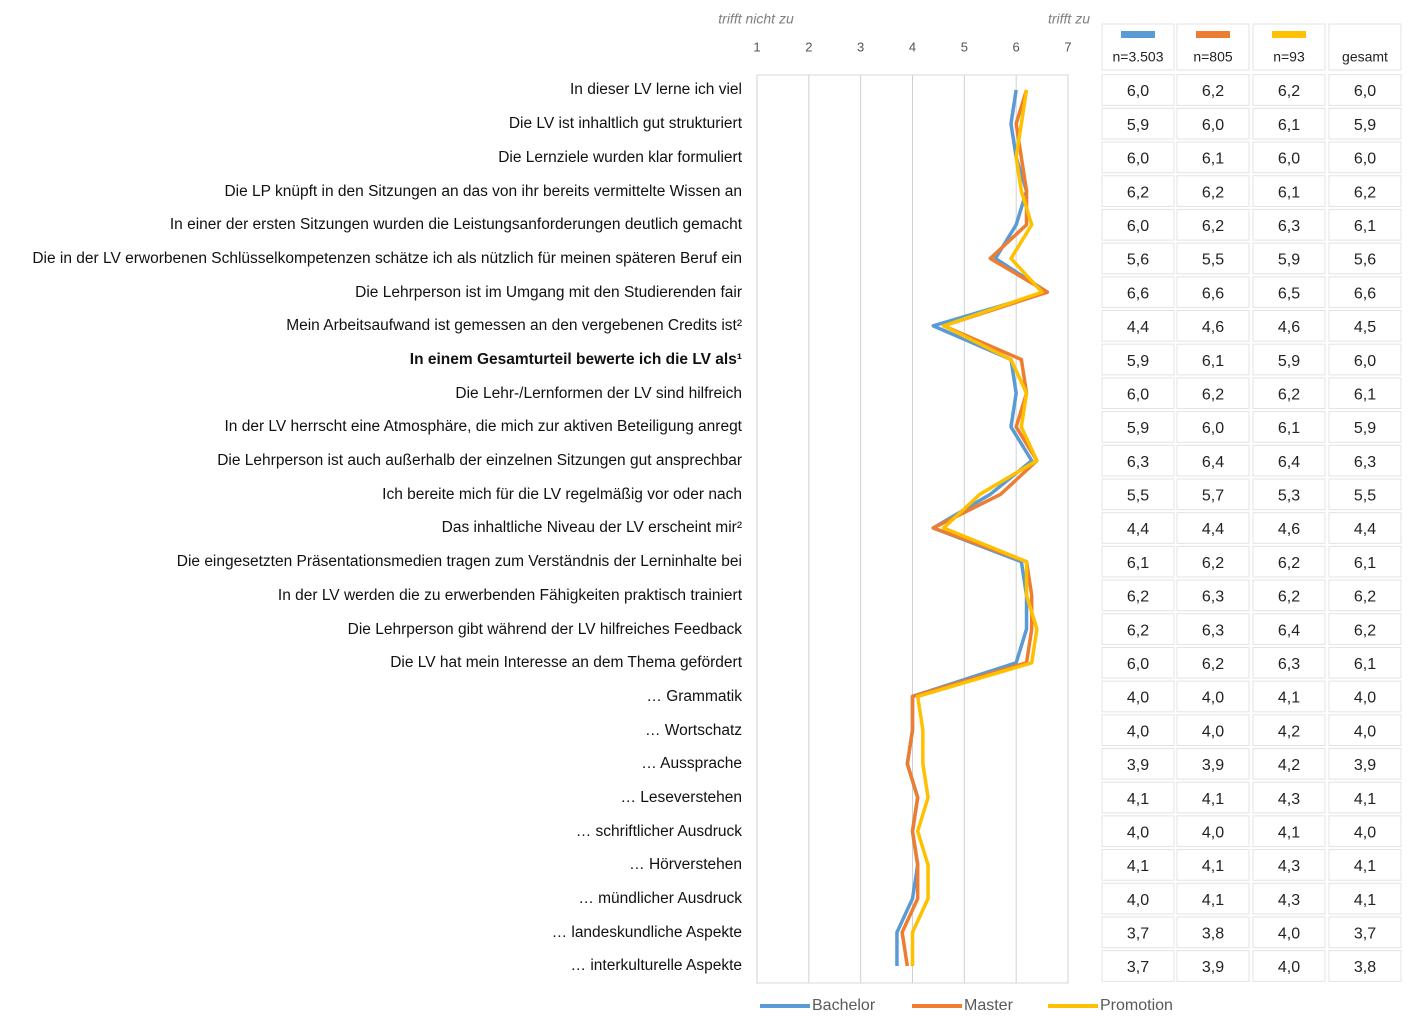 Image resolution: width=1411 pixels, height=1018 pixels. Describe the element at coordinates (1365, 327) in the screenshot. I see `table-value: 4,5` at that location.